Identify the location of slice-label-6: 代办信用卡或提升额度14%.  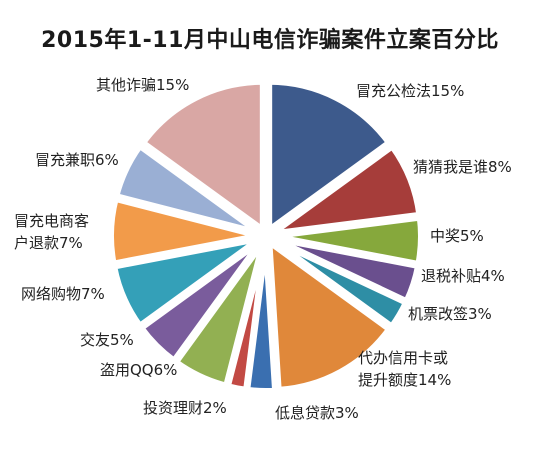
(404, 369).